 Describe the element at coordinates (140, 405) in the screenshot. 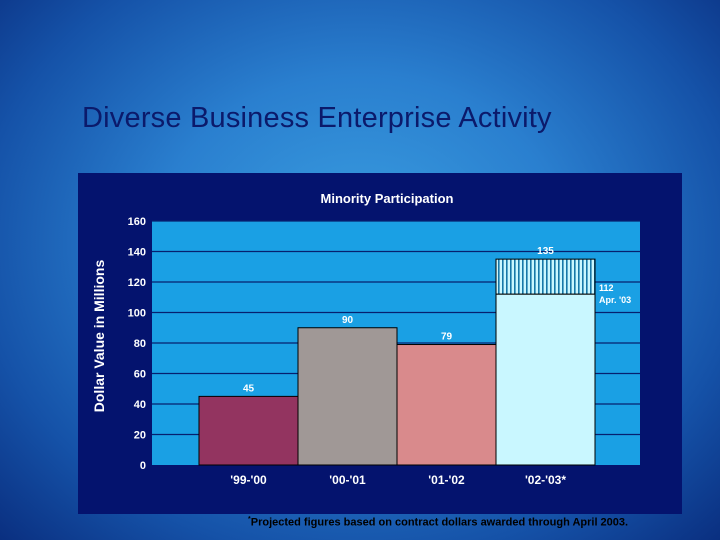

I see `y-tick-label: 40` at that location.